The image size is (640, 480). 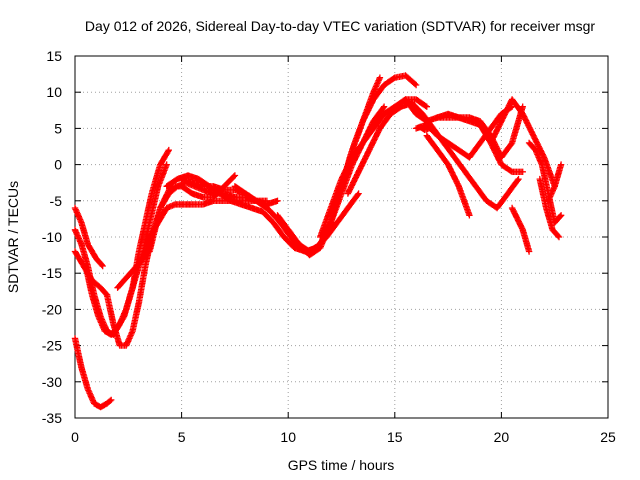 I want to click on x-tick-labels: 0 5 10 15 20 25, so click(x=343, y=437).